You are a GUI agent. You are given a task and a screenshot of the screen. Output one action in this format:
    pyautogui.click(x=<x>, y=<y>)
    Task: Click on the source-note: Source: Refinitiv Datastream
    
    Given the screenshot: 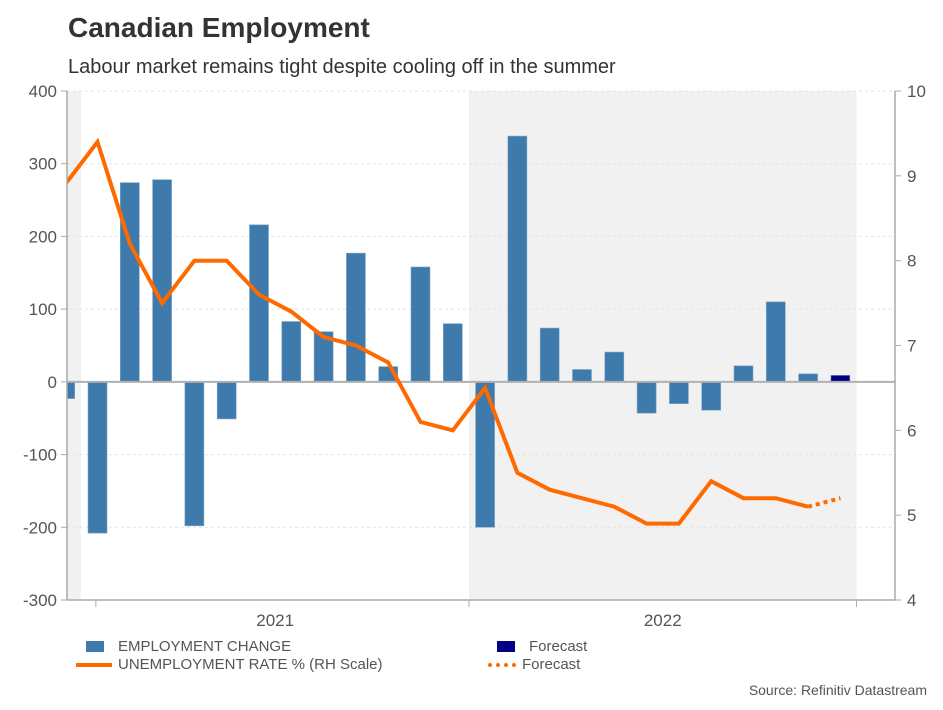 What is the action you would take?
    pyautogui.click(x=837, y=690)
    